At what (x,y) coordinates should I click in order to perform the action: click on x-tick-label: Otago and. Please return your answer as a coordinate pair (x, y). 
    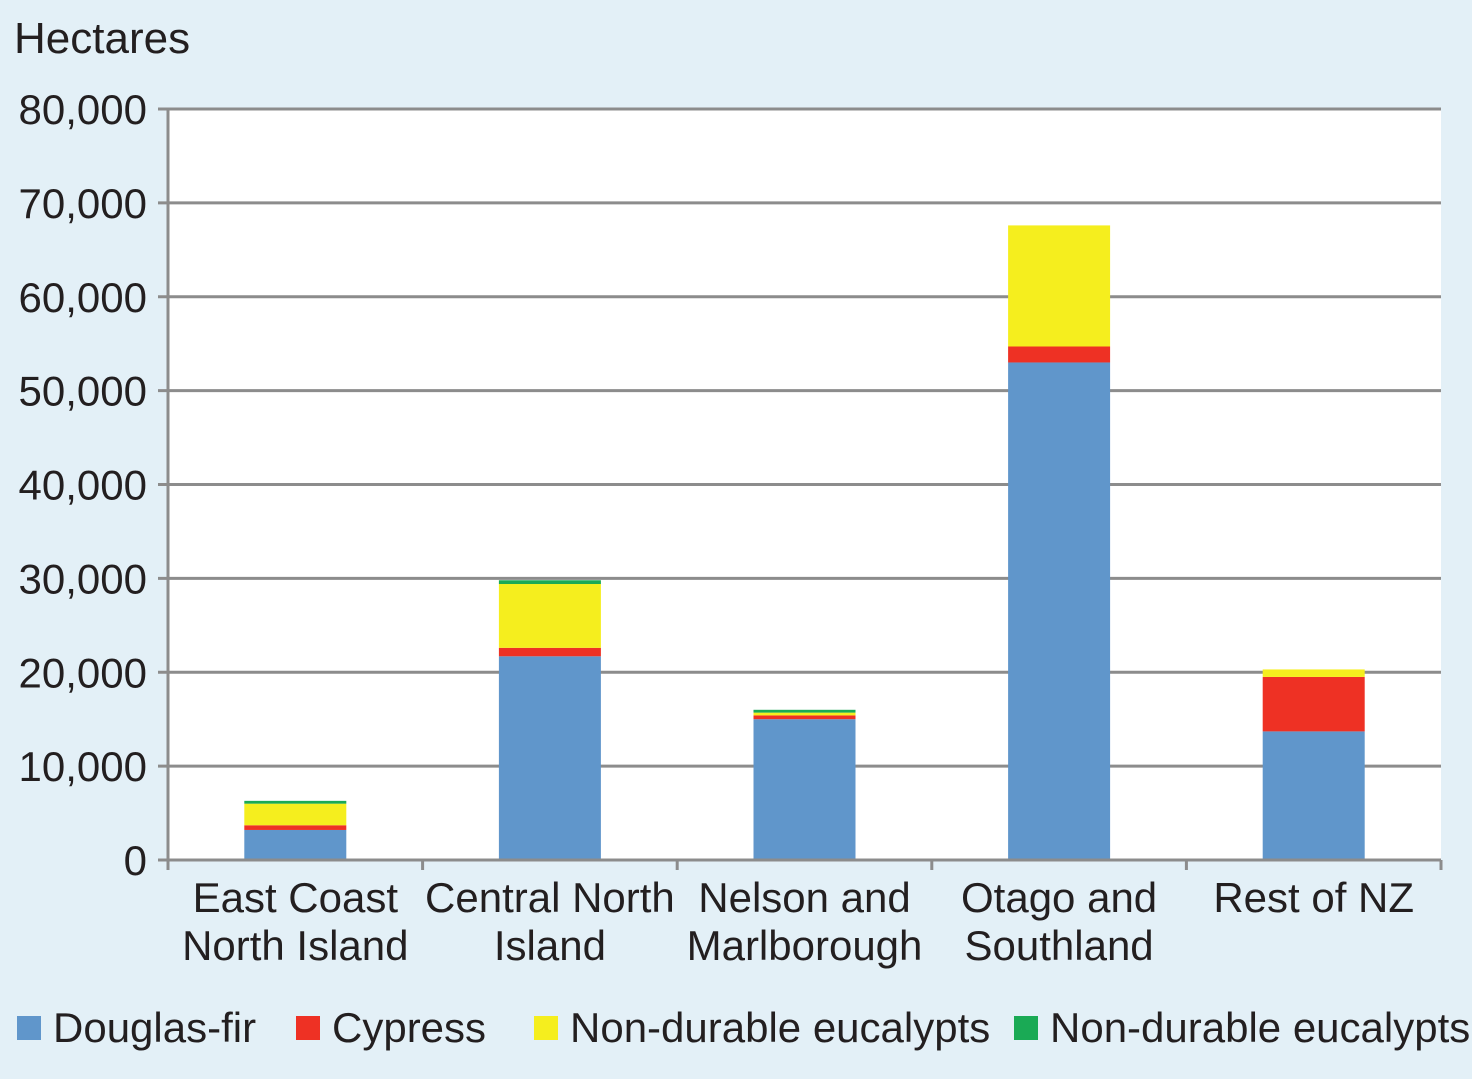
    Looking at the image, I should click on (1059, 897).